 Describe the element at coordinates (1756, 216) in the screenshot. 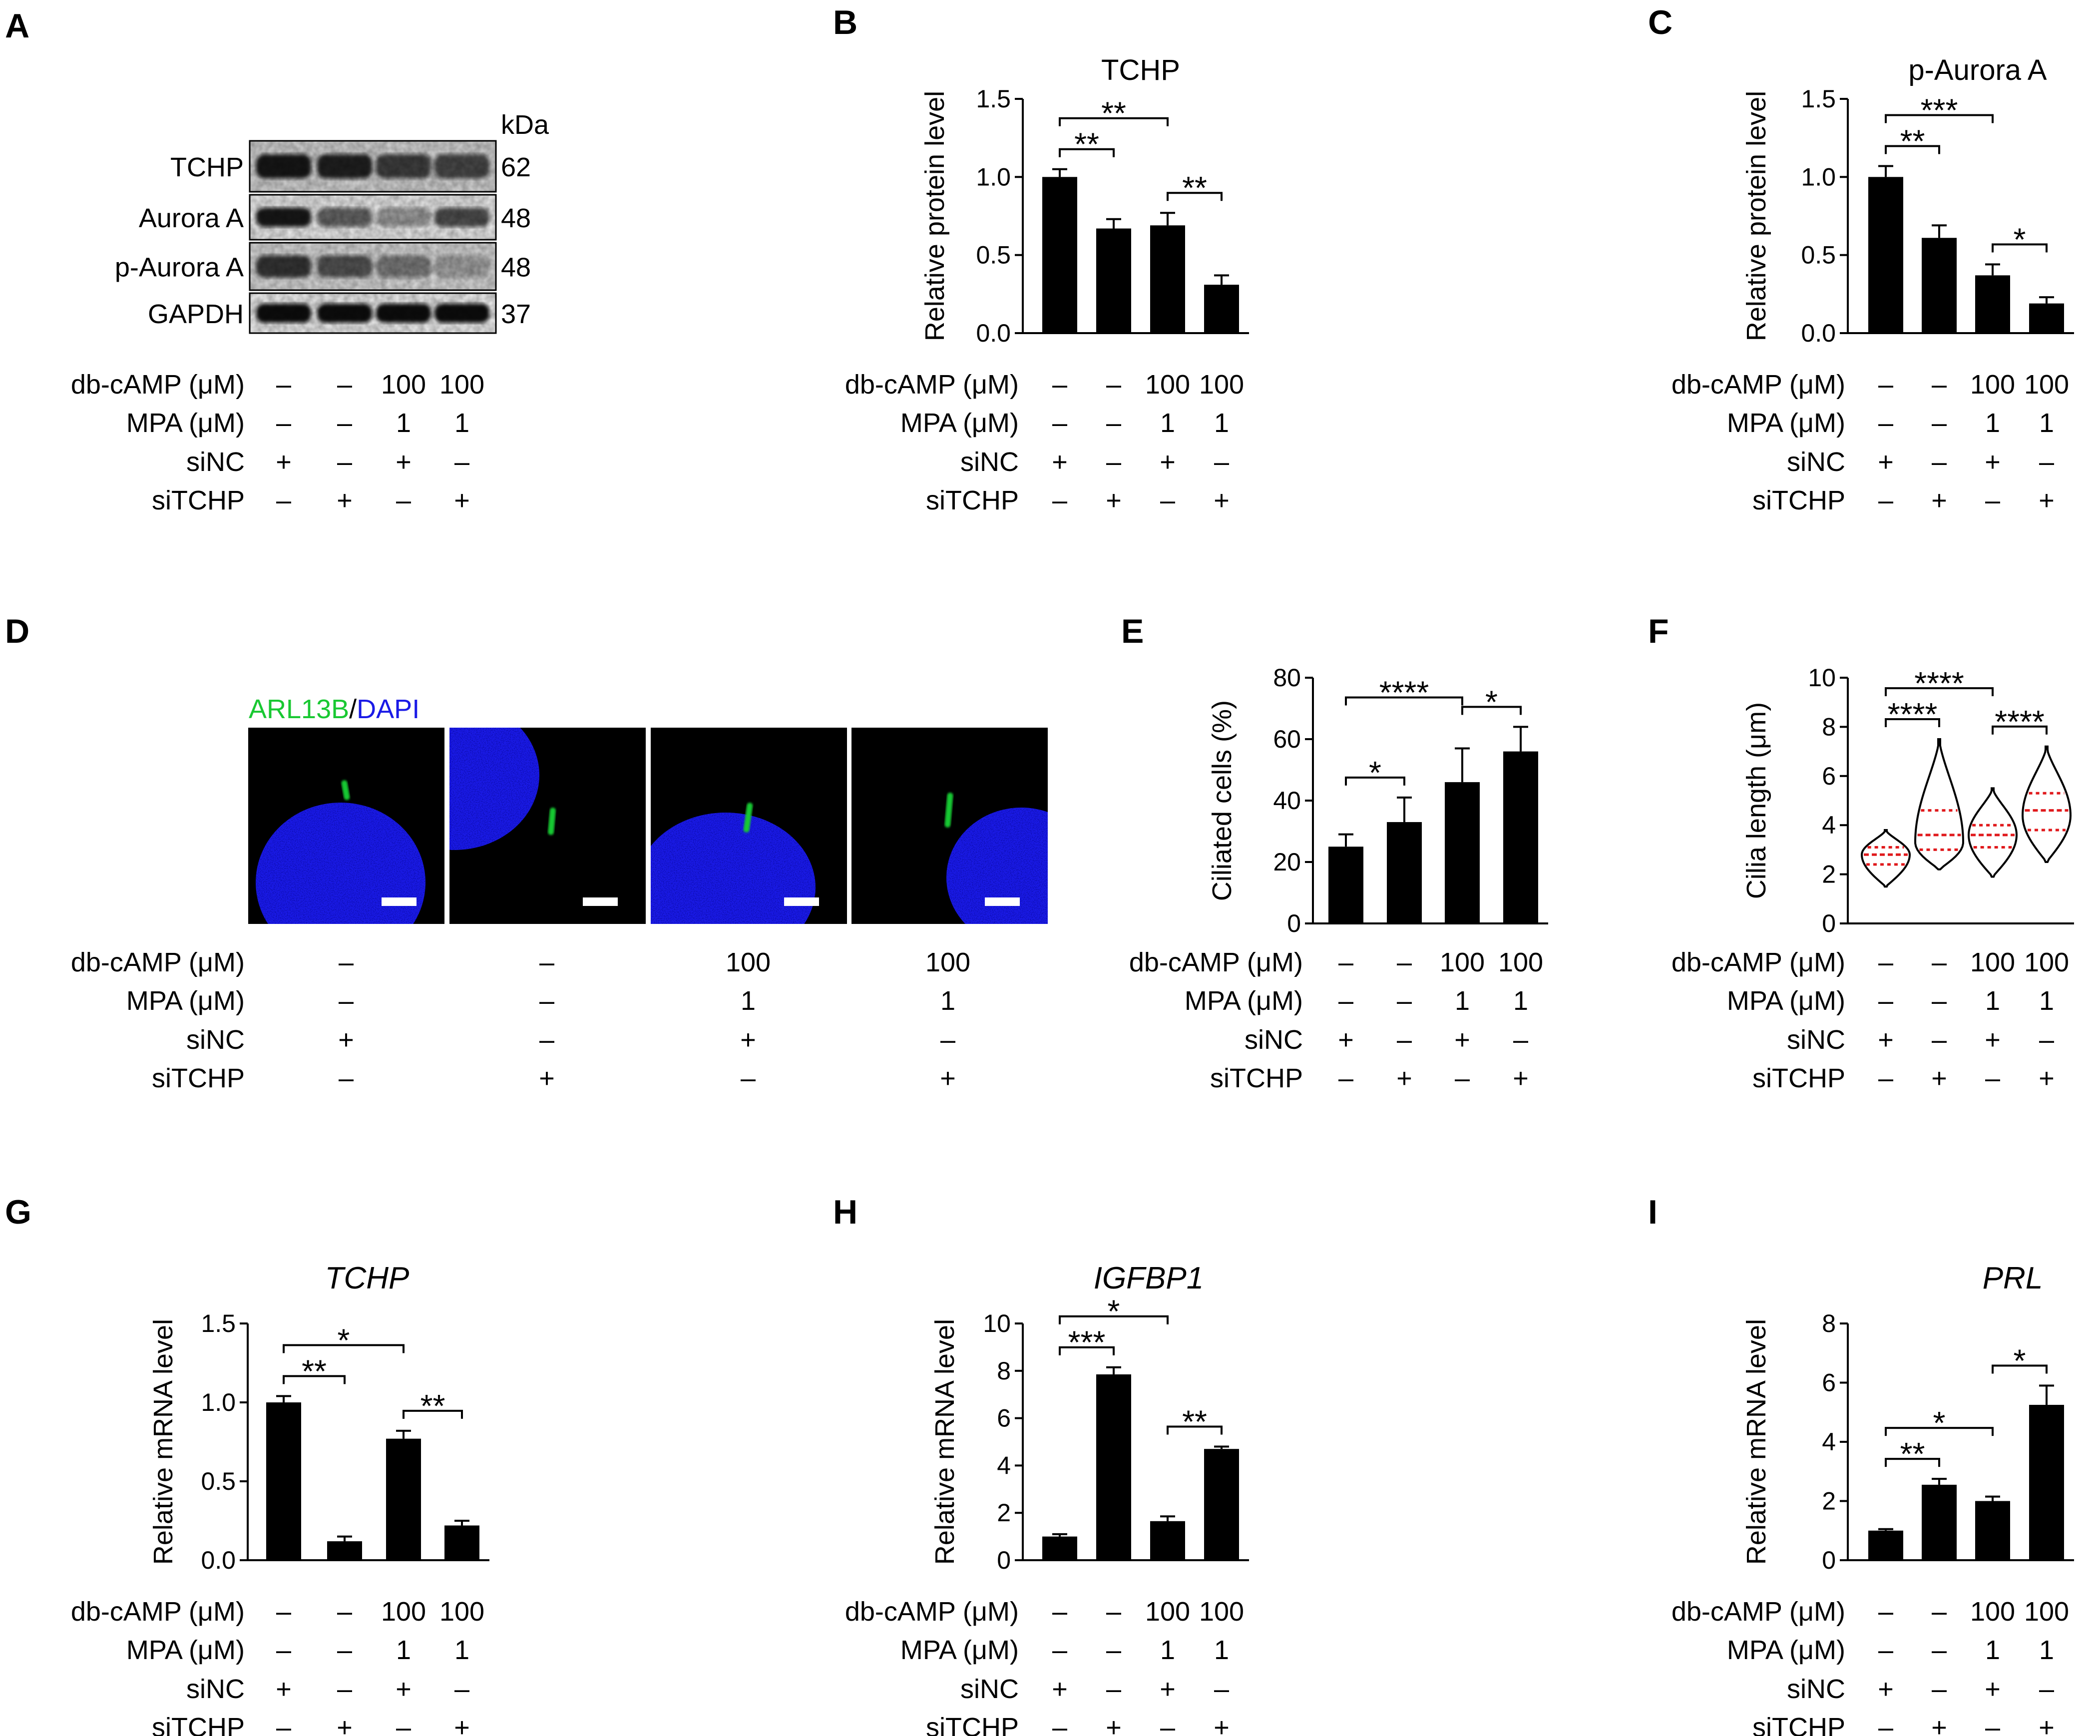

I see `y-axis-label-c: Relative protein level` at that location.